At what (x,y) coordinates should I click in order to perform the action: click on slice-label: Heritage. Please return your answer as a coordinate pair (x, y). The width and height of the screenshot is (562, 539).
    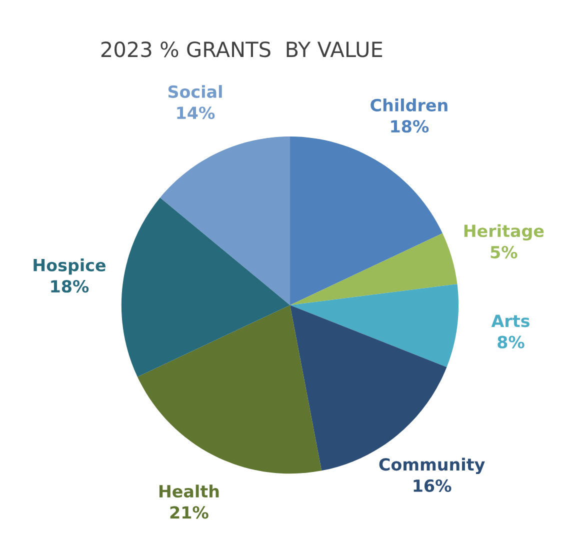
    Looking at the image, I should click on (504, 232).